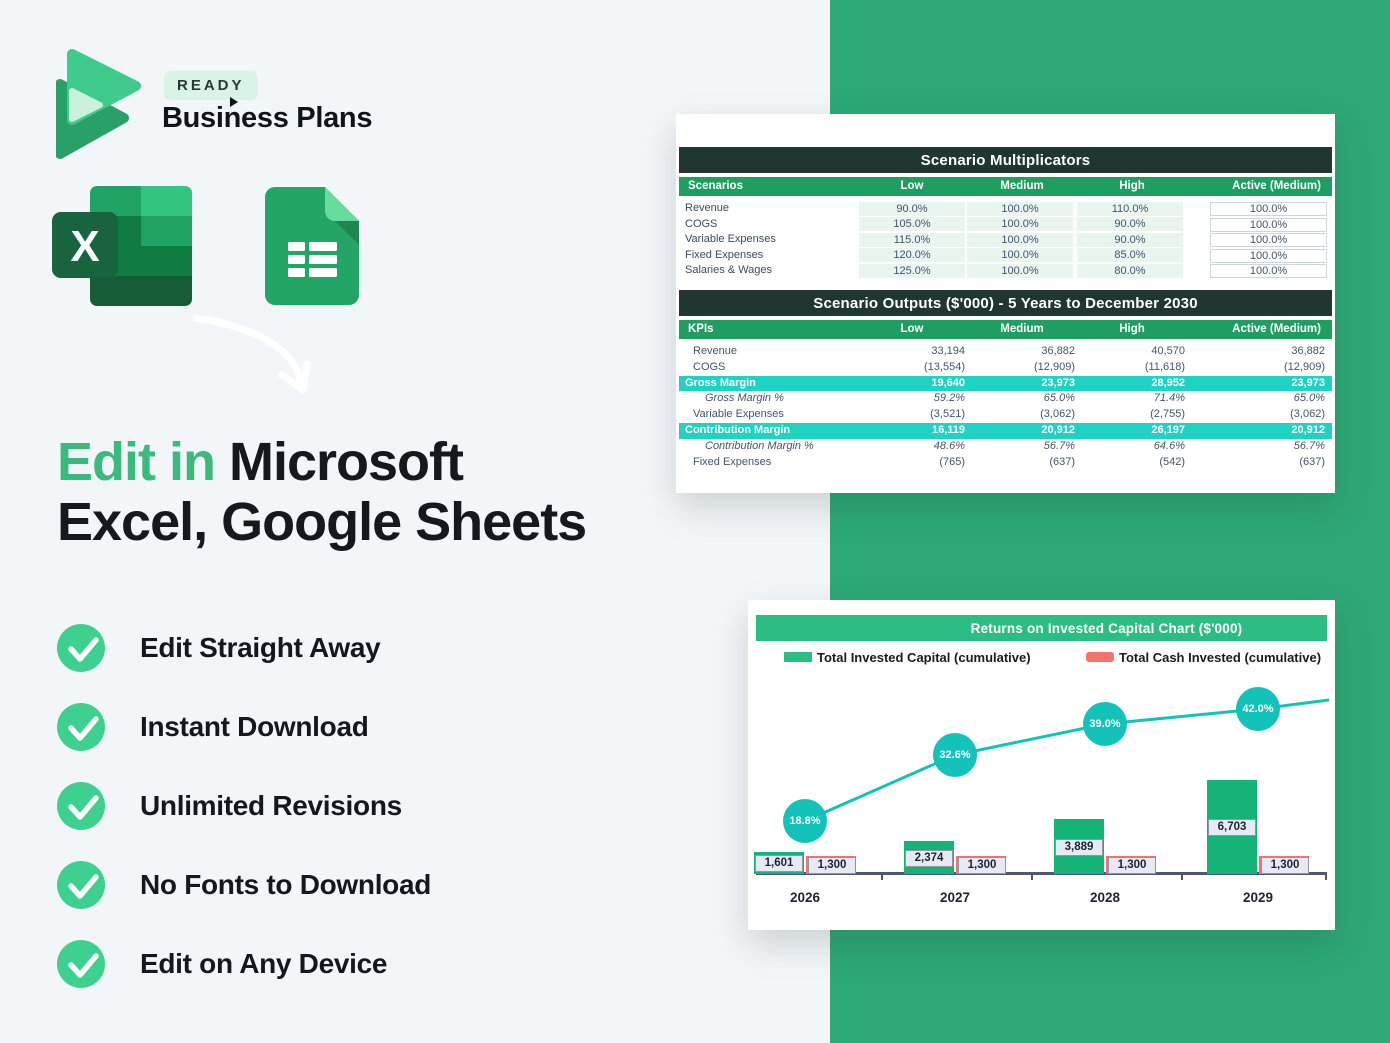 Image resolution: width=1390 pixels, height=1043 pixels. I want to click on roic-marker-bubble: 39.0%, so click(1105, 724).